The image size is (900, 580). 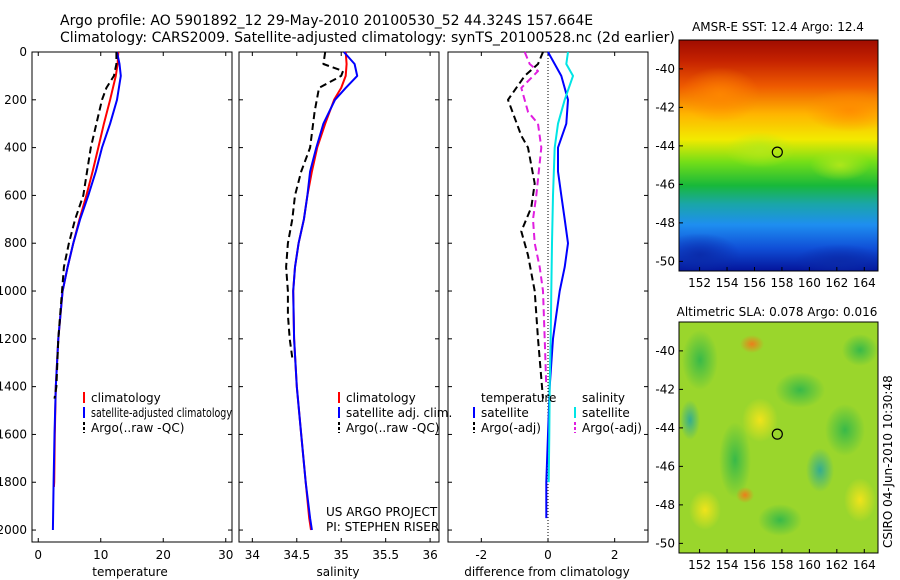 What do you see at coordinates (296, 555) in the screenshot?
I see `x-tick-label: 34.5` at bounding box center [296, 555].